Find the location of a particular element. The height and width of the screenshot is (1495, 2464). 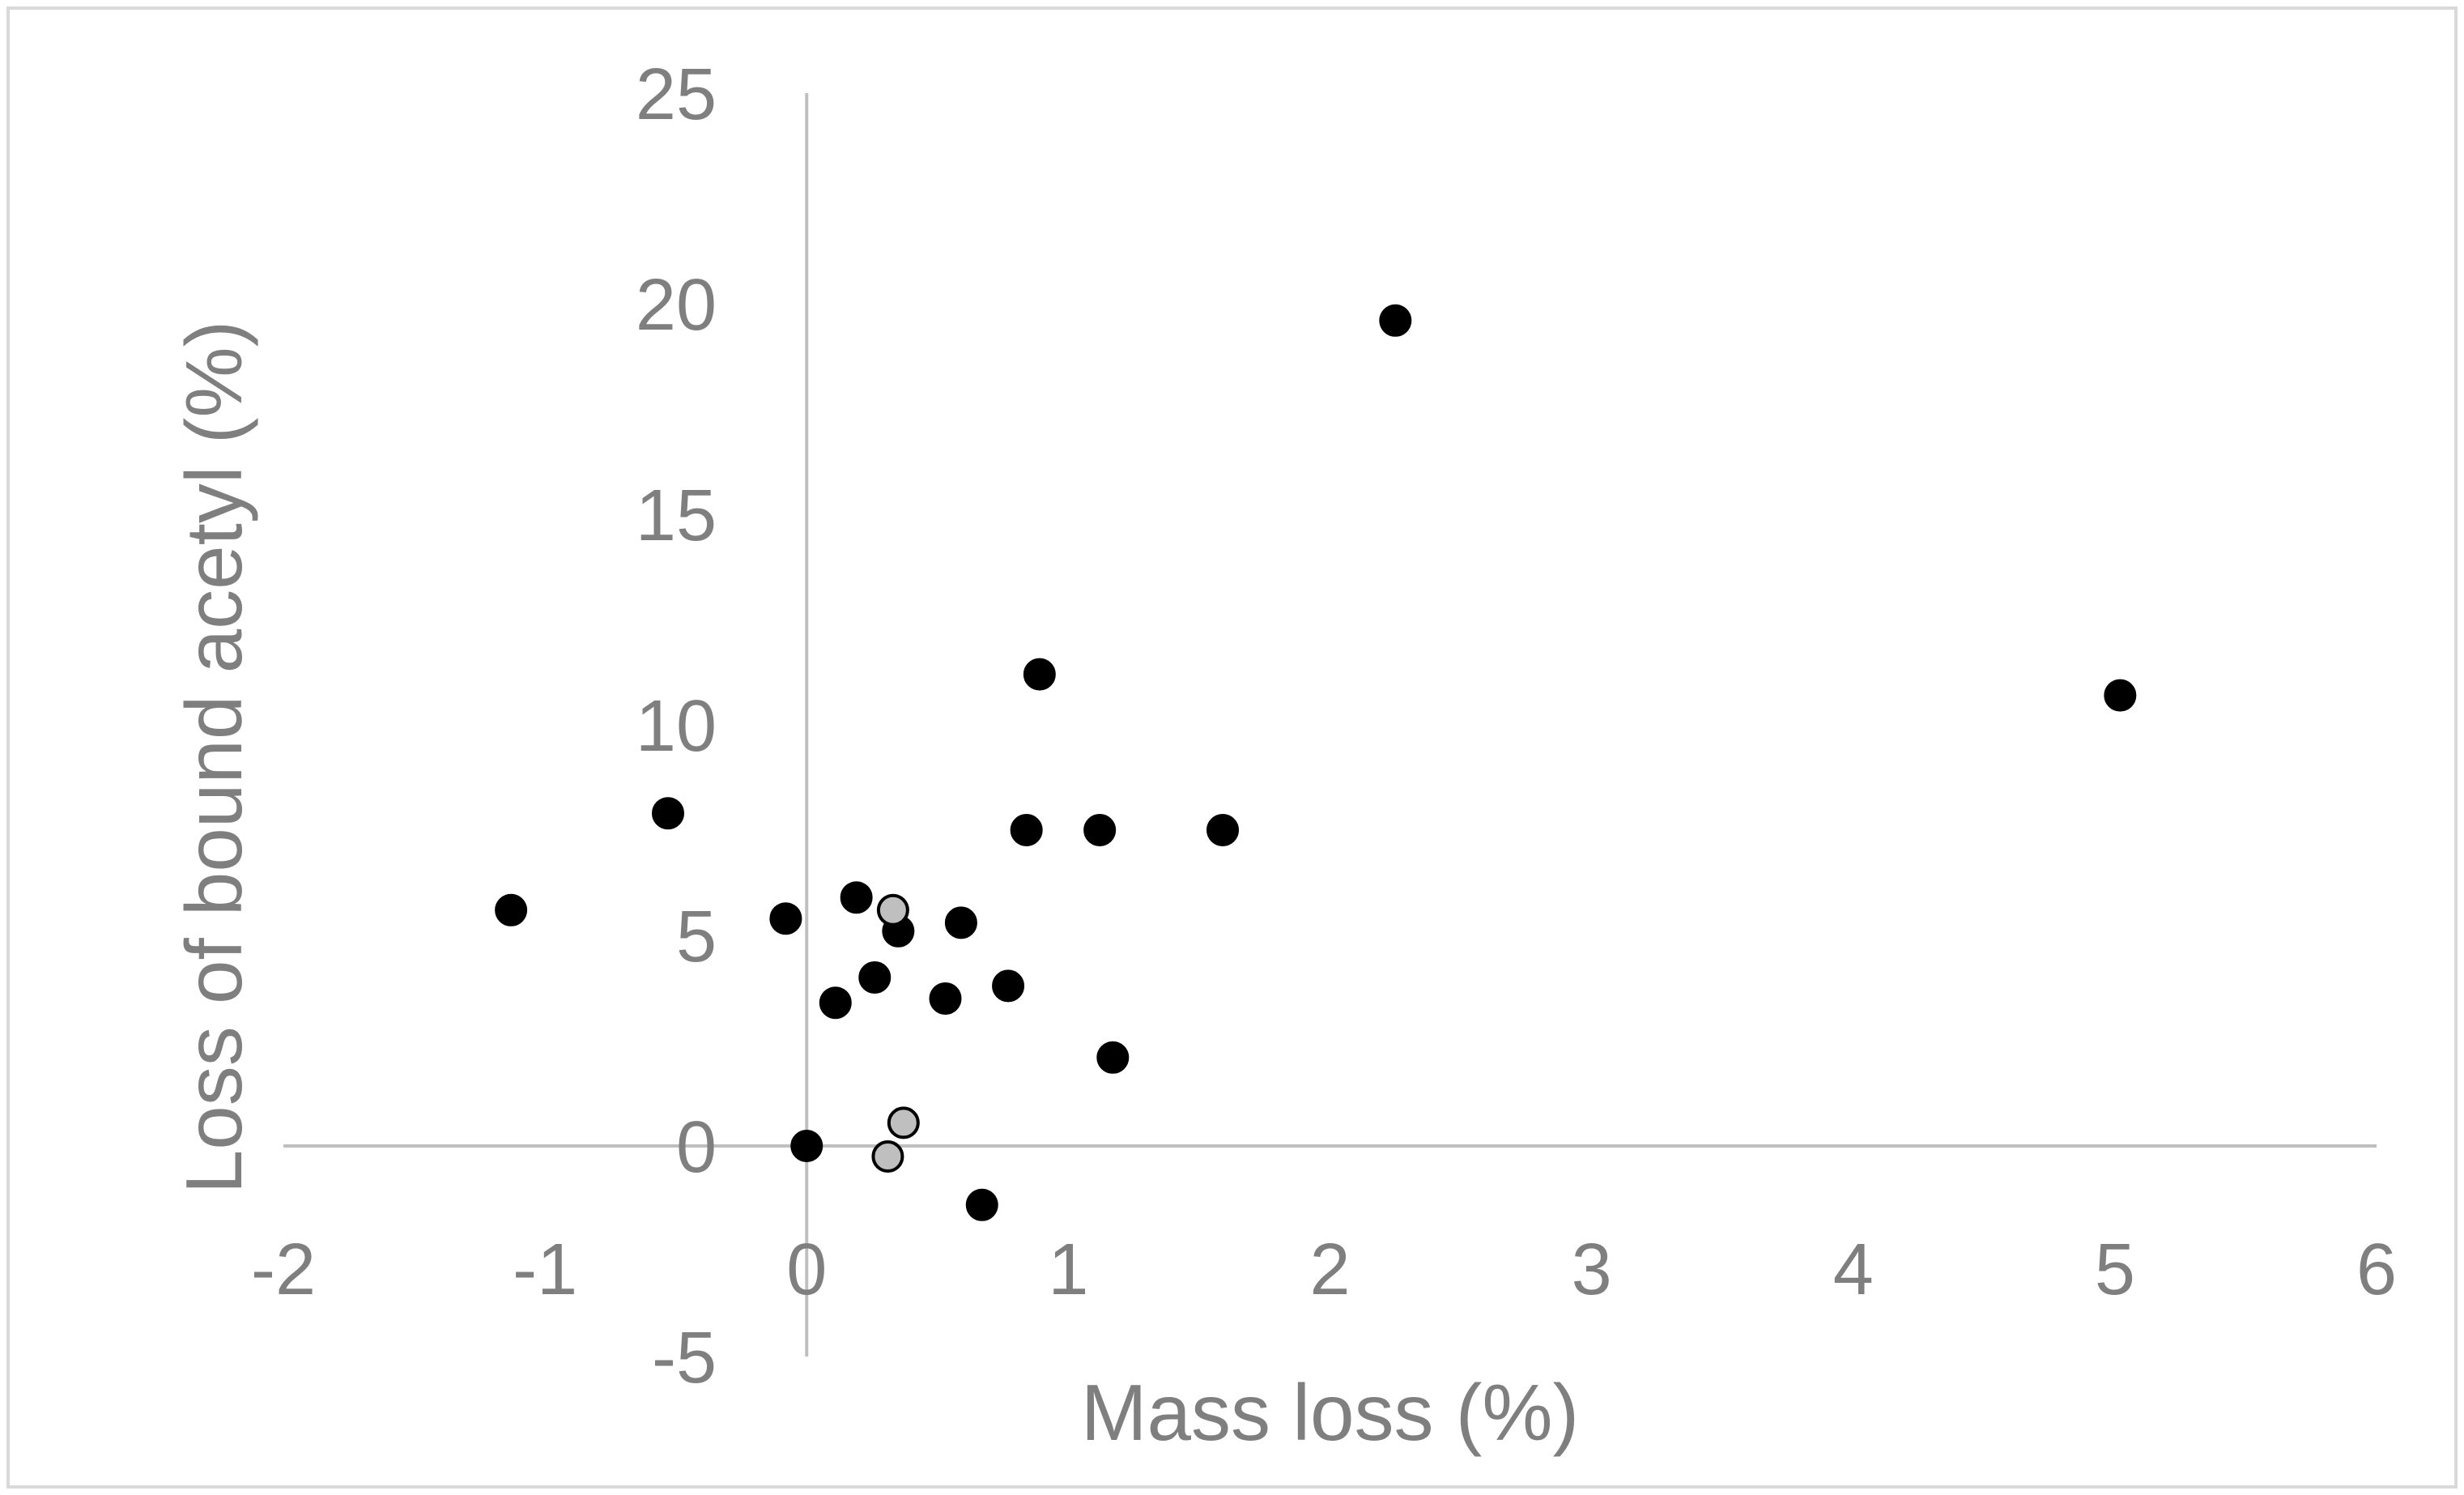

x-tick-label: -1 is located at coordinates (545, 1269).